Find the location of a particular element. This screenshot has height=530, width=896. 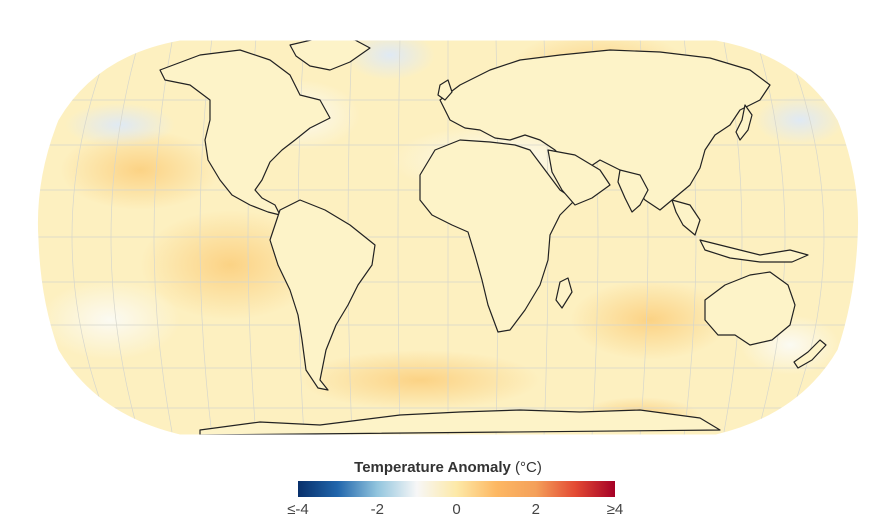

arabia is located at coordinates (579, 177).